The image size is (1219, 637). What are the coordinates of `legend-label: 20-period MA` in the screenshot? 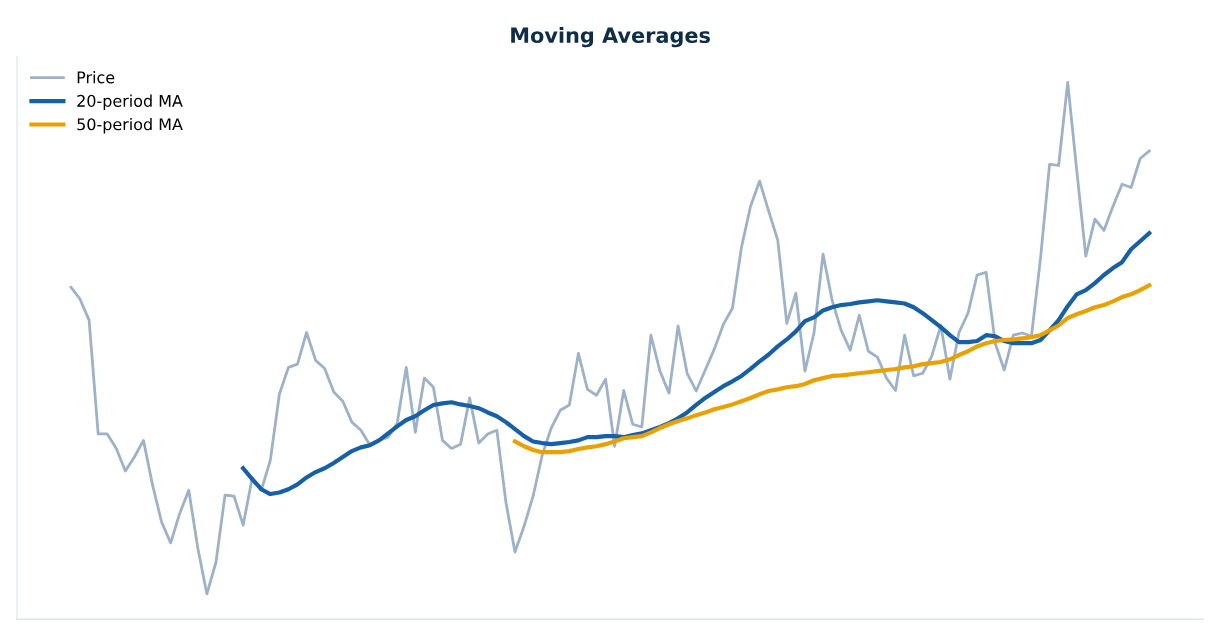 It's located at (130, 102).